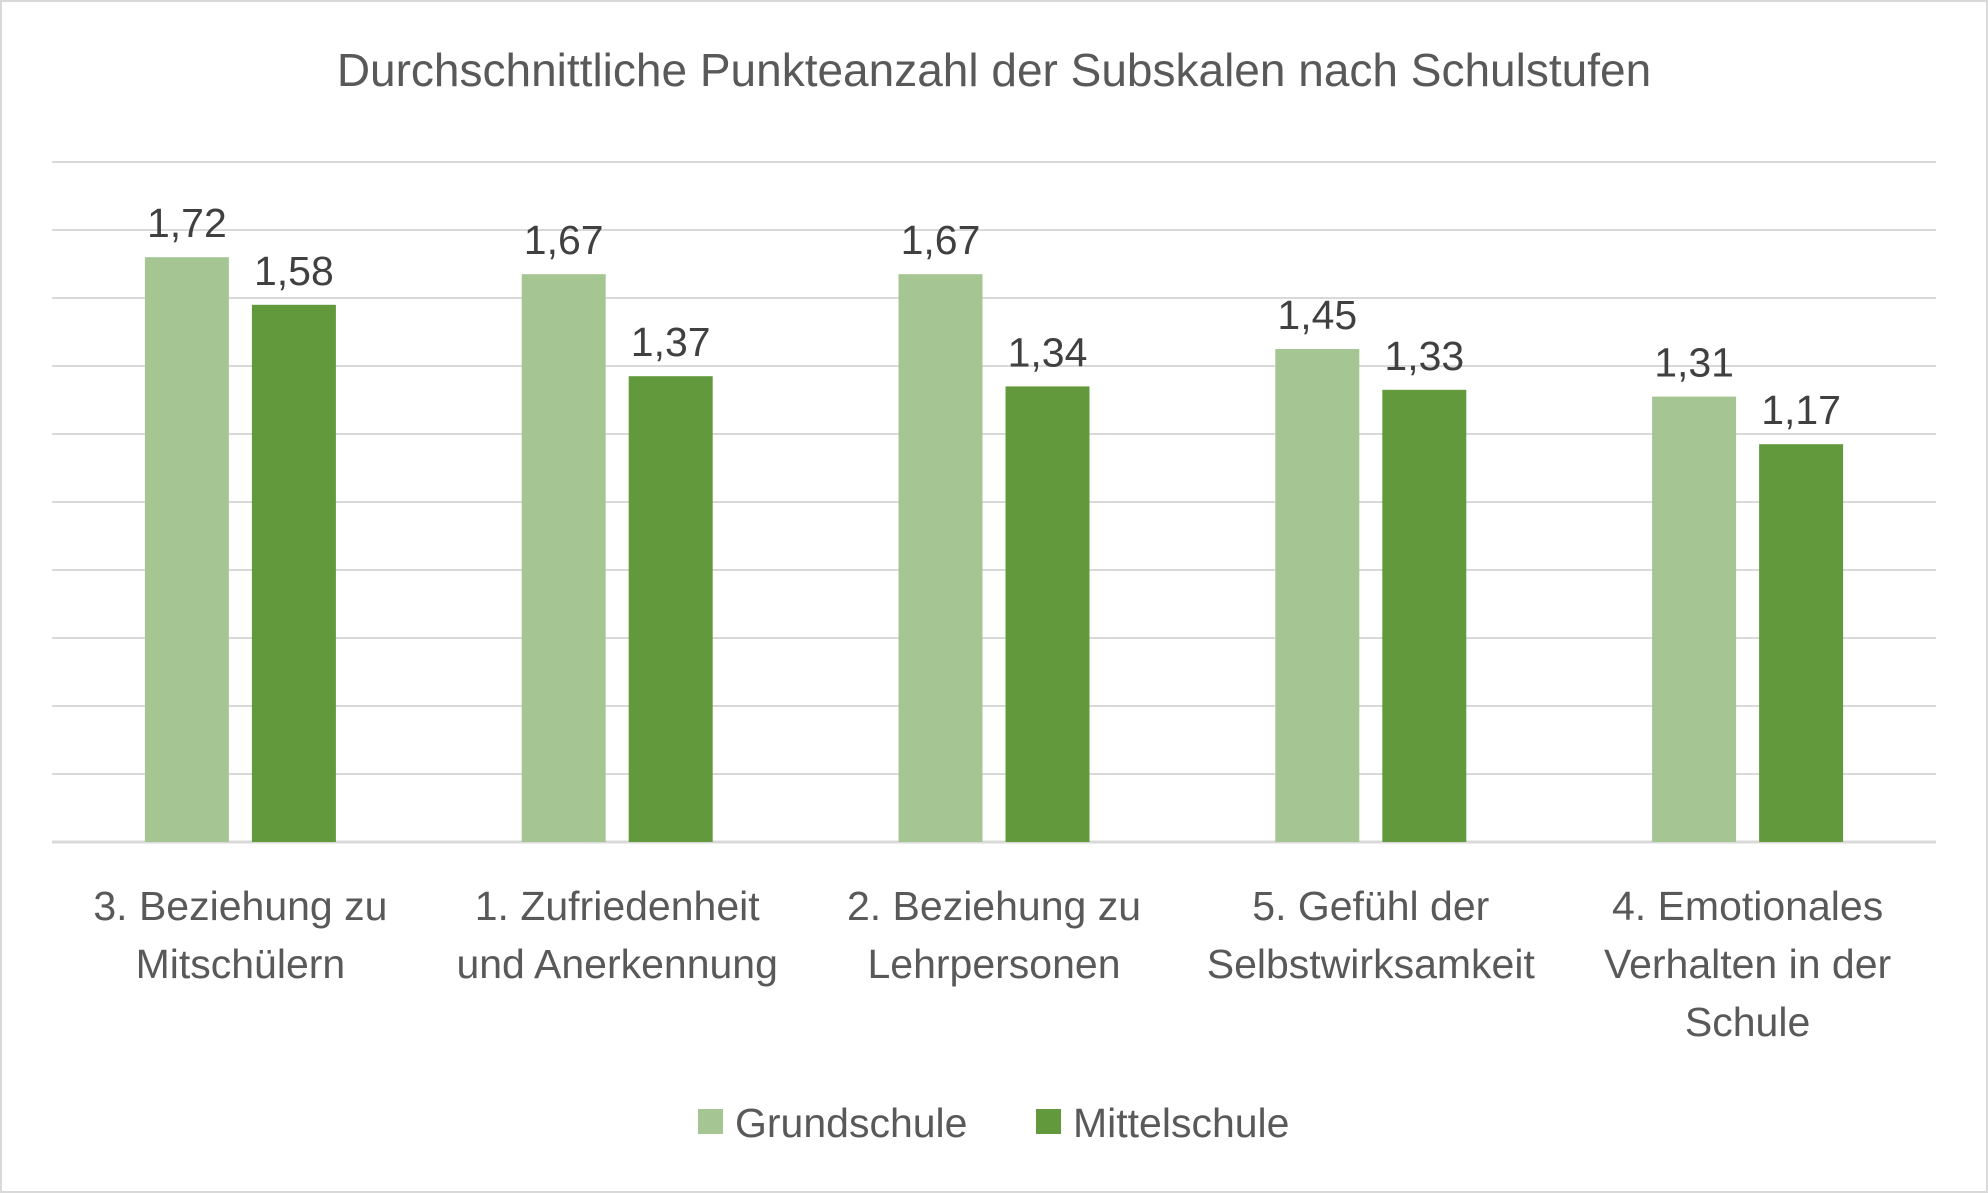 The width and height of the screenshot is (1988, 1193). I want to click on data-label-grundschule-1: 1,72, so click(187, 223).